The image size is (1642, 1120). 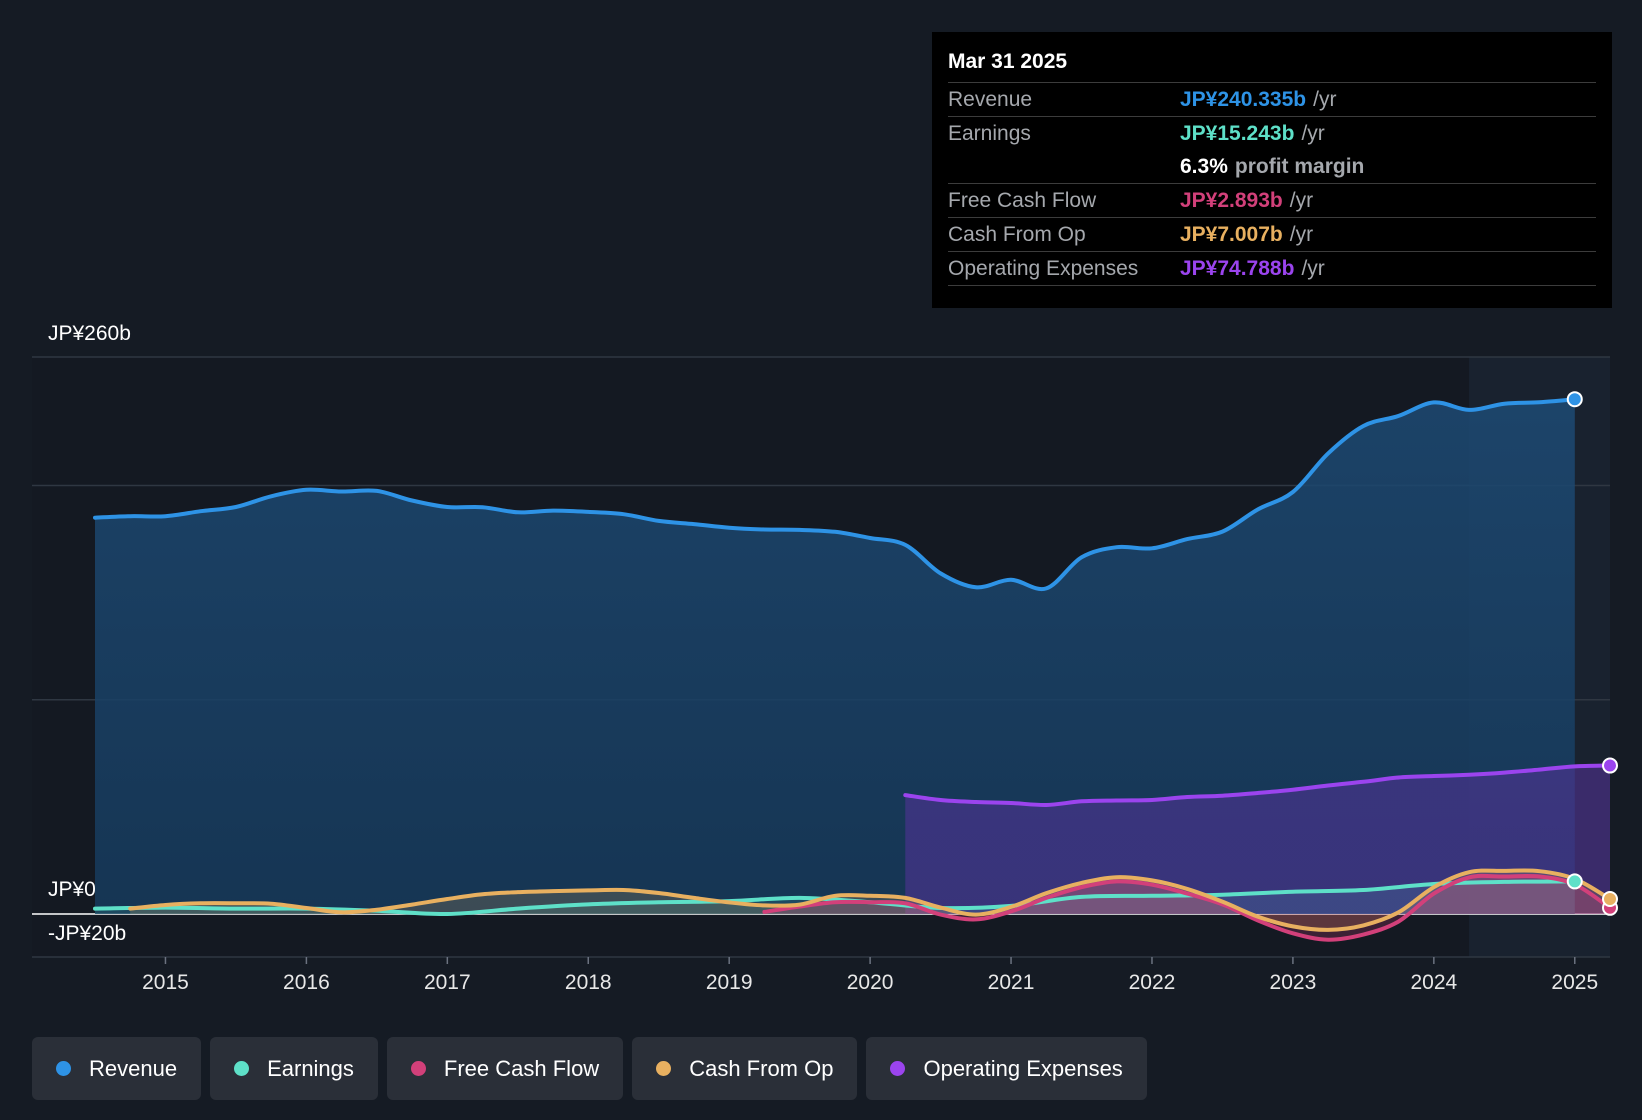 What do you see at coordinates (870, 982) in the screenshot?
I see `x-tick-label: 2020` at bounding box center [870, 982].